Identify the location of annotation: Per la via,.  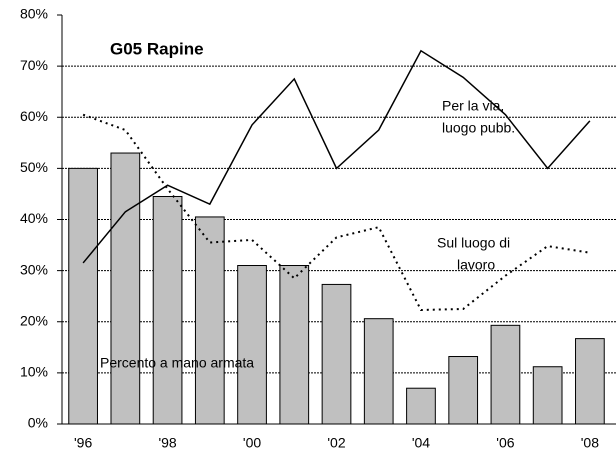
(473, 106).